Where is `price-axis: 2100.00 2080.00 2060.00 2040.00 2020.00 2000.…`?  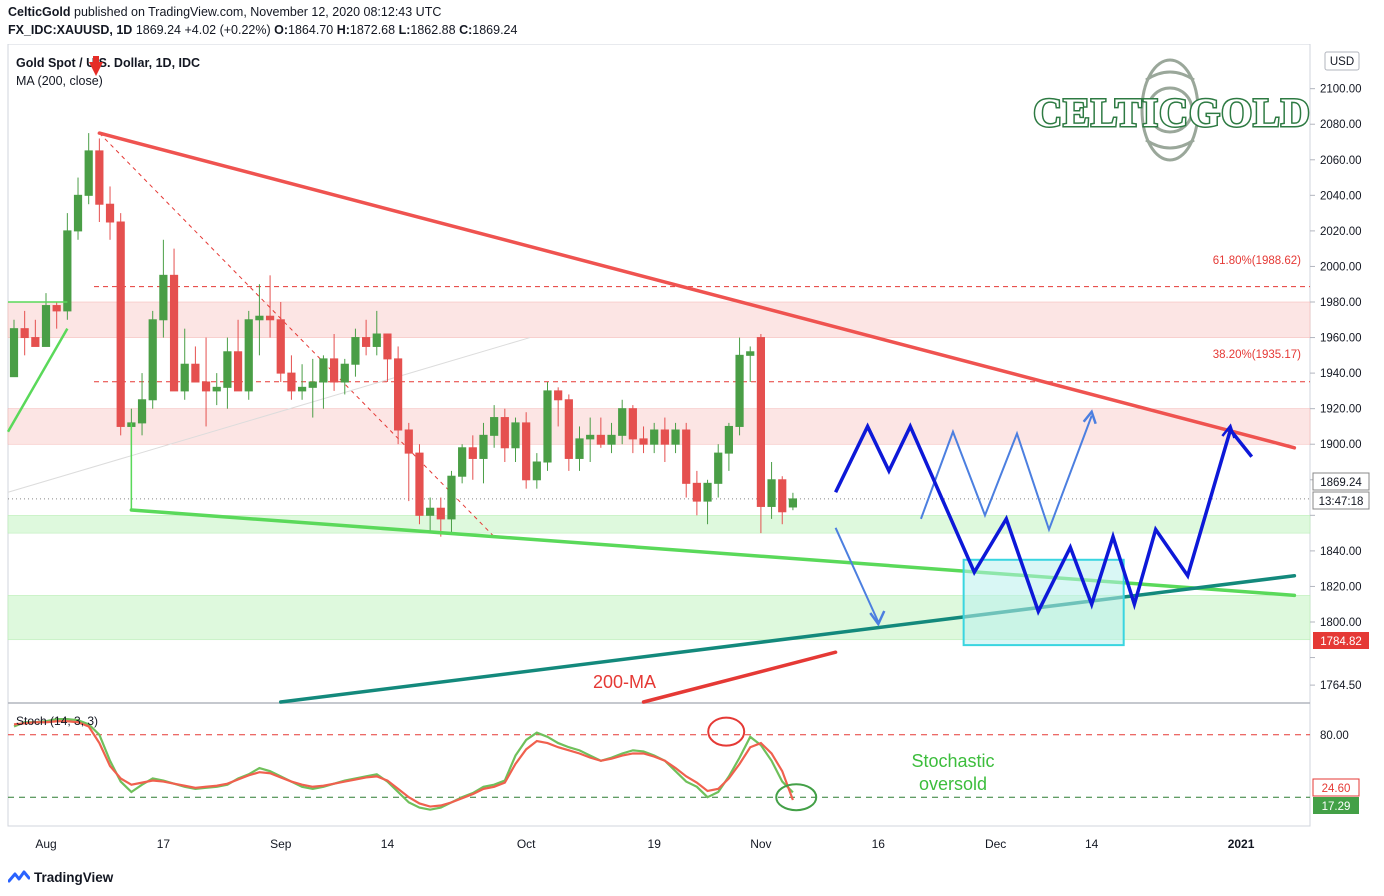
price-axis: 2100.00 2080.00 2060.00 2040.00 2020.00 2000.… is located at coordinates (1336, 388).